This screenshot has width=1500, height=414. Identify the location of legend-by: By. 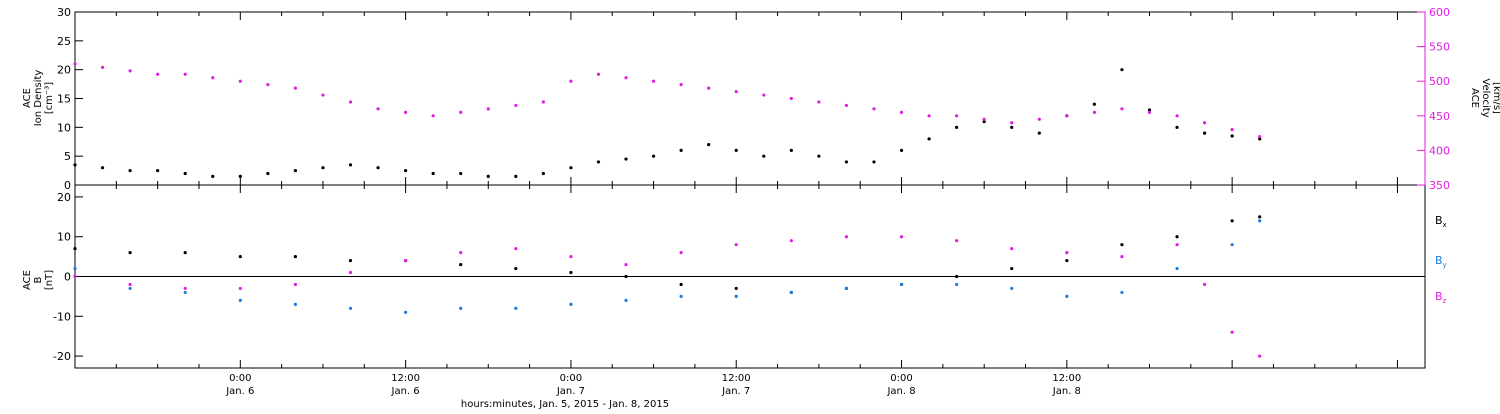
(1441, 261).